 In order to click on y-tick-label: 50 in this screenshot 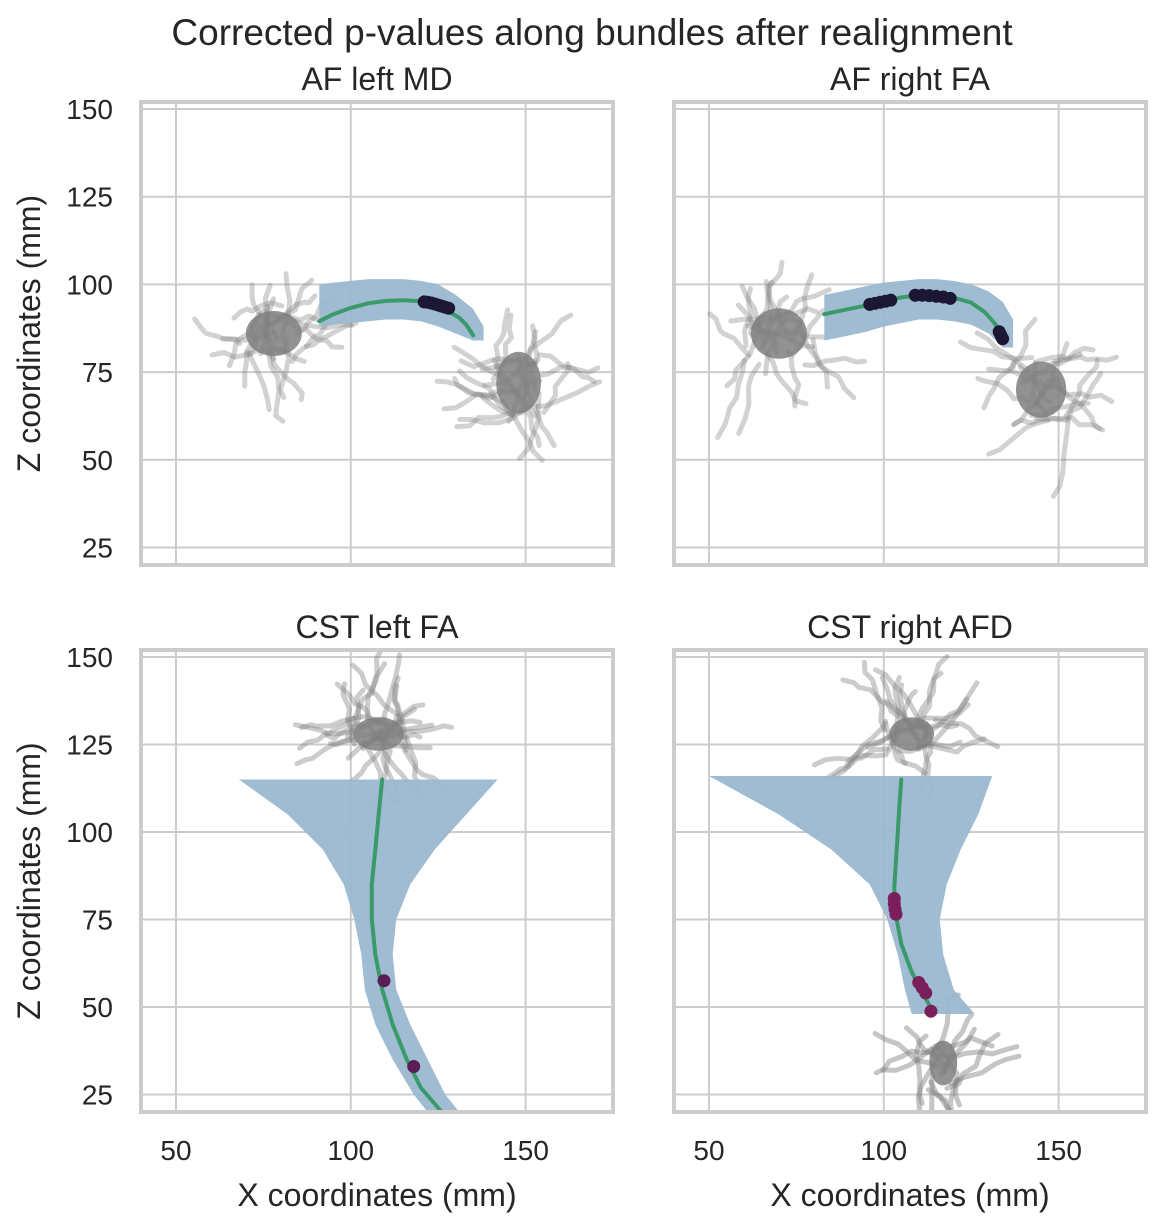, I will do `click(97, 460)`.